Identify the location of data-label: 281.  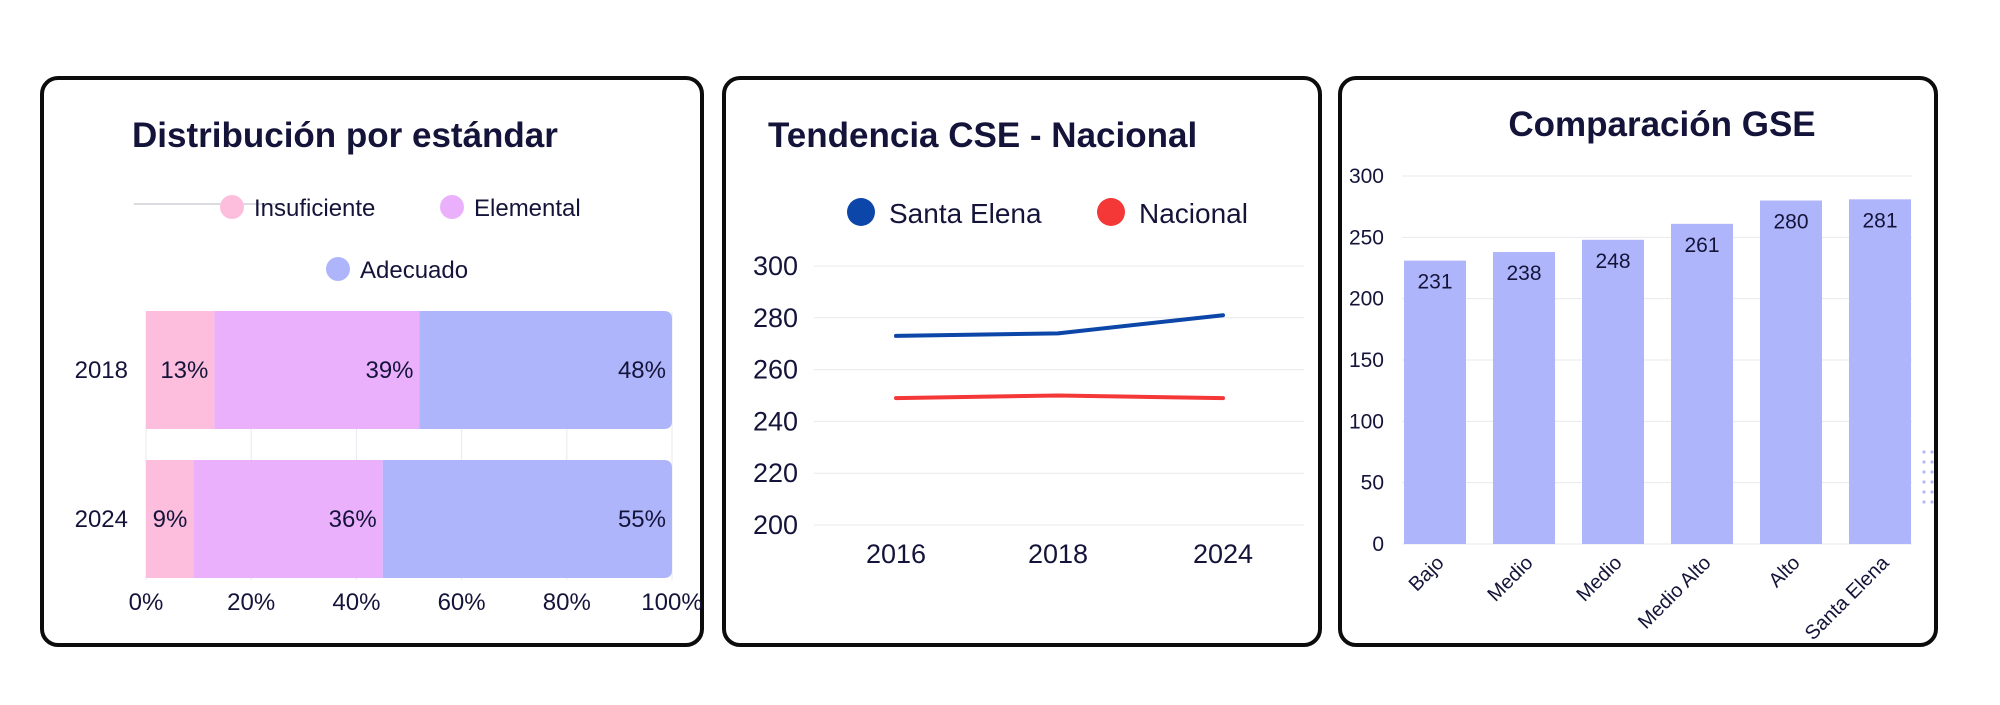
(1879, 220).